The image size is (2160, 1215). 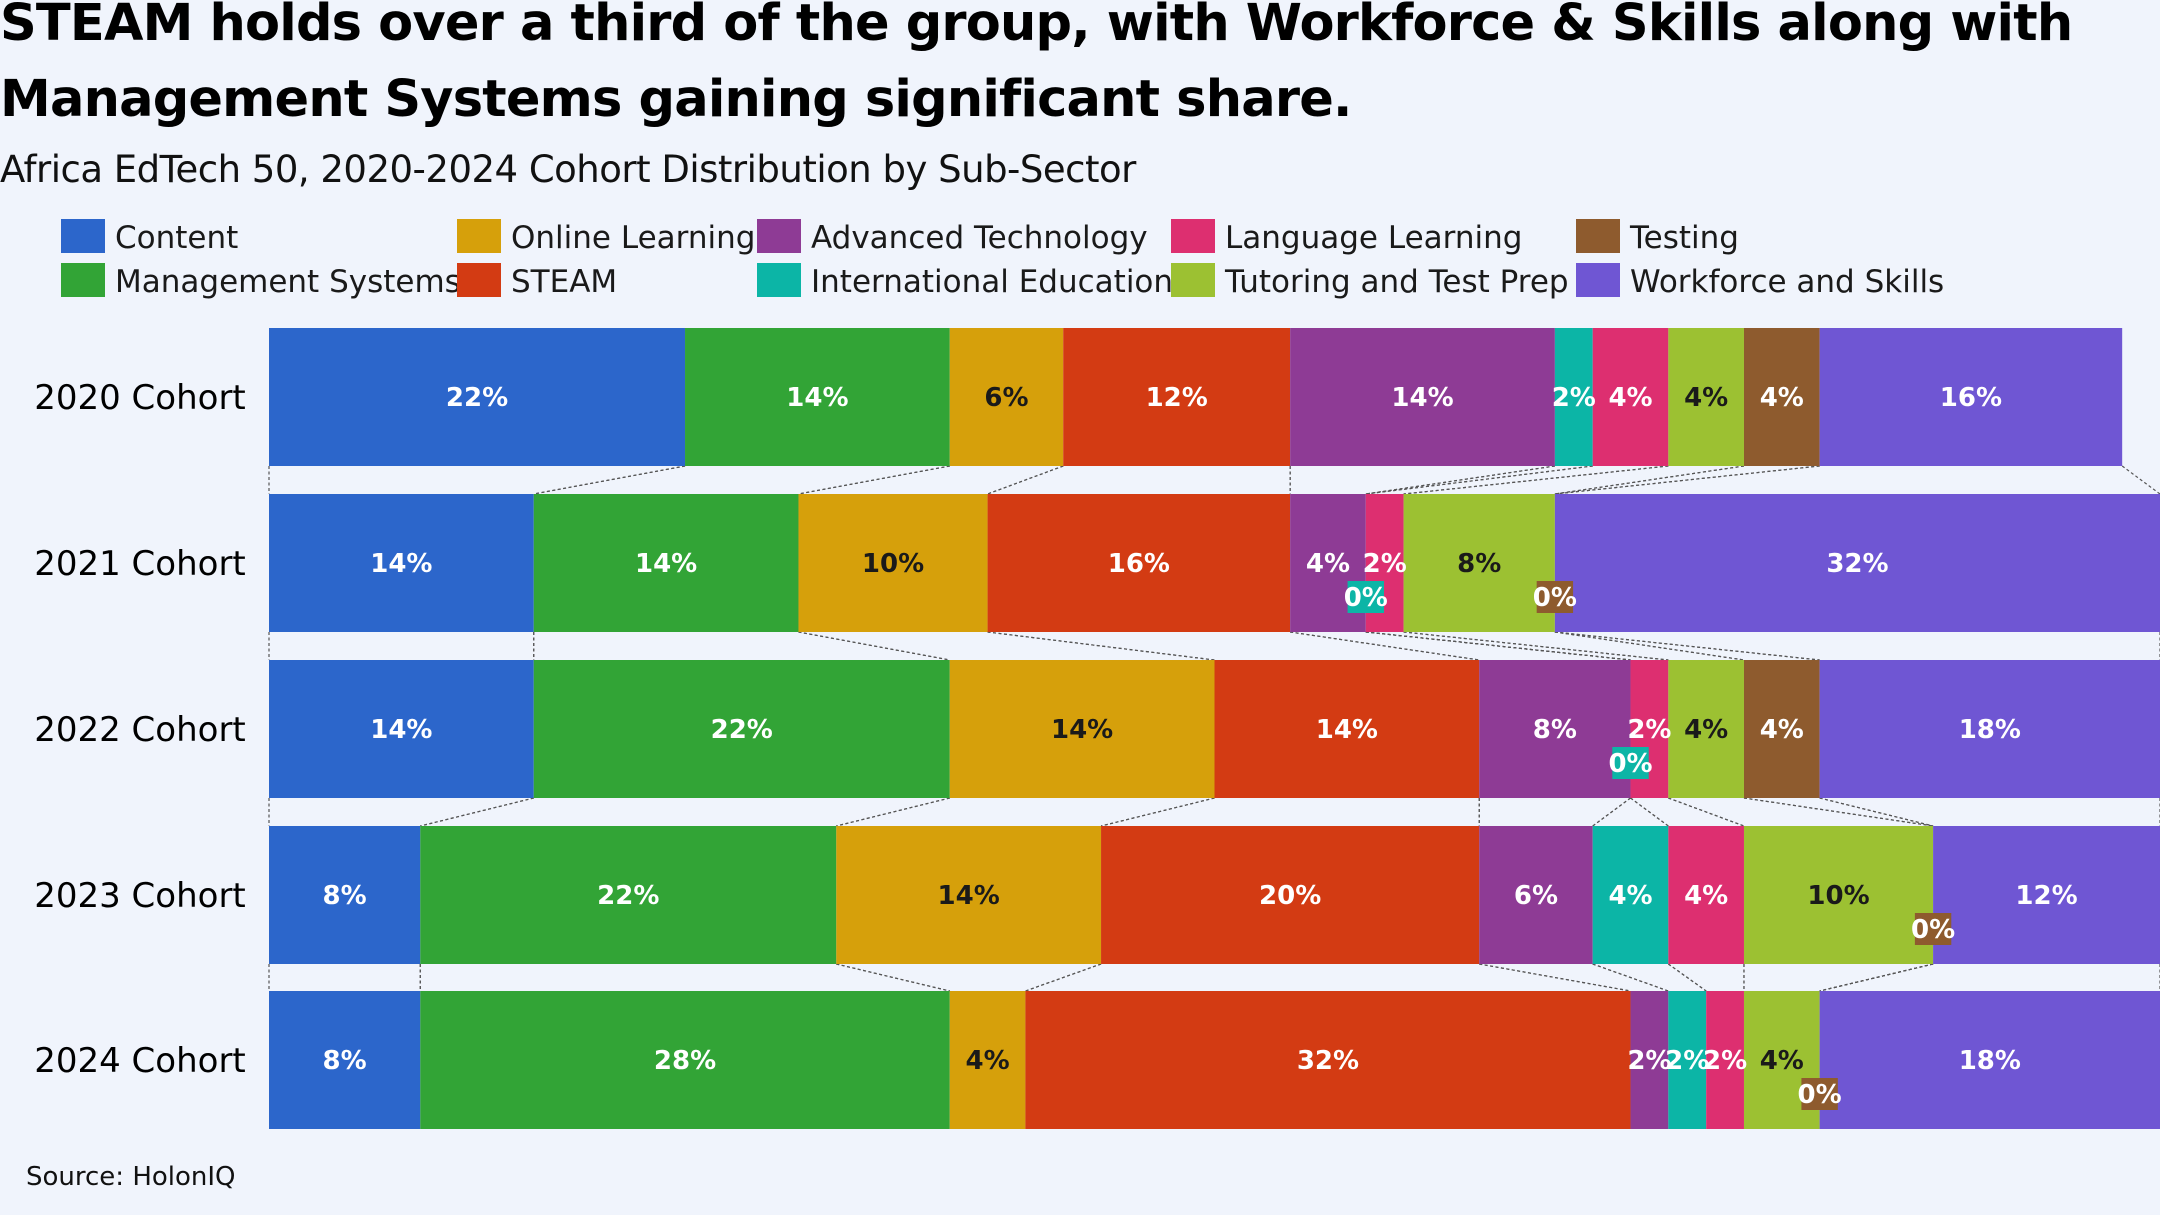 What do you see at coordinates (1006, 398) in the screenshot?
I see `data-label-text: 6%` at bounding box center [1006, 398].